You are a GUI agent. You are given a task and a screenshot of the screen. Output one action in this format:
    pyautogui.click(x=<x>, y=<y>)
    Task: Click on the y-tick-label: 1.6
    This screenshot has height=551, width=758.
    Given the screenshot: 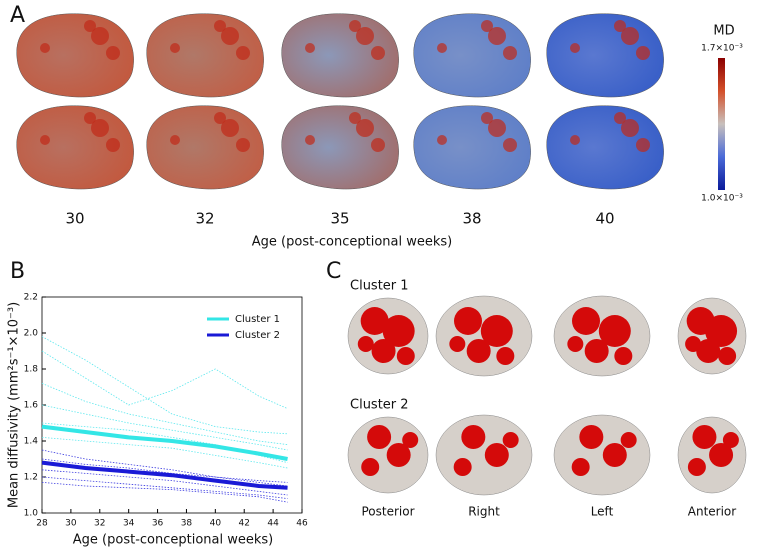 What is the action you would take?
    pyautogui.click(x=31, y=406)
    